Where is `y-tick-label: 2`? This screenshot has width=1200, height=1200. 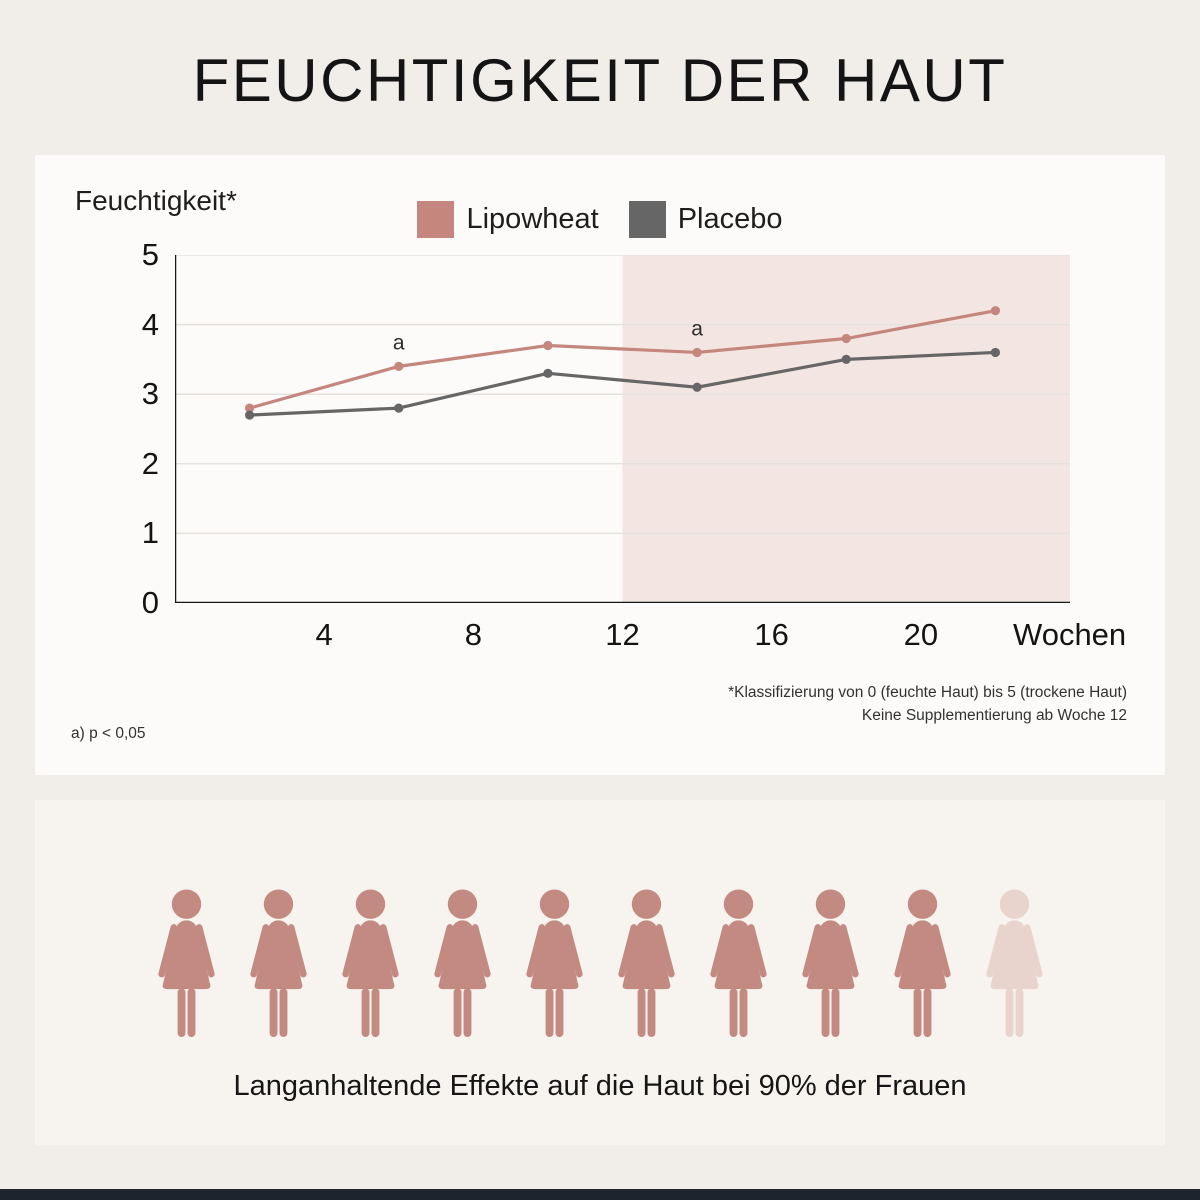
y-tick-label: 2 is located at coordinates (150, 463).